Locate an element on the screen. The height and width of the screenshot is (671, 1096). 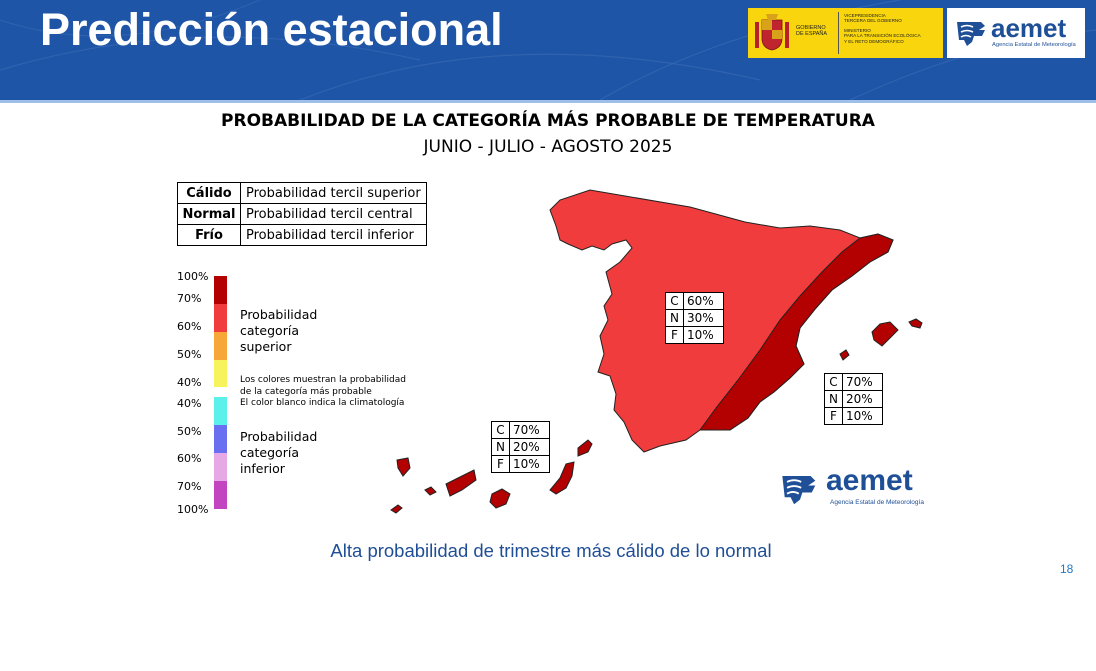
map-subtitle: JUNIO - JULIO - AGOSTO 2025 is located at coordinates (548, 147).